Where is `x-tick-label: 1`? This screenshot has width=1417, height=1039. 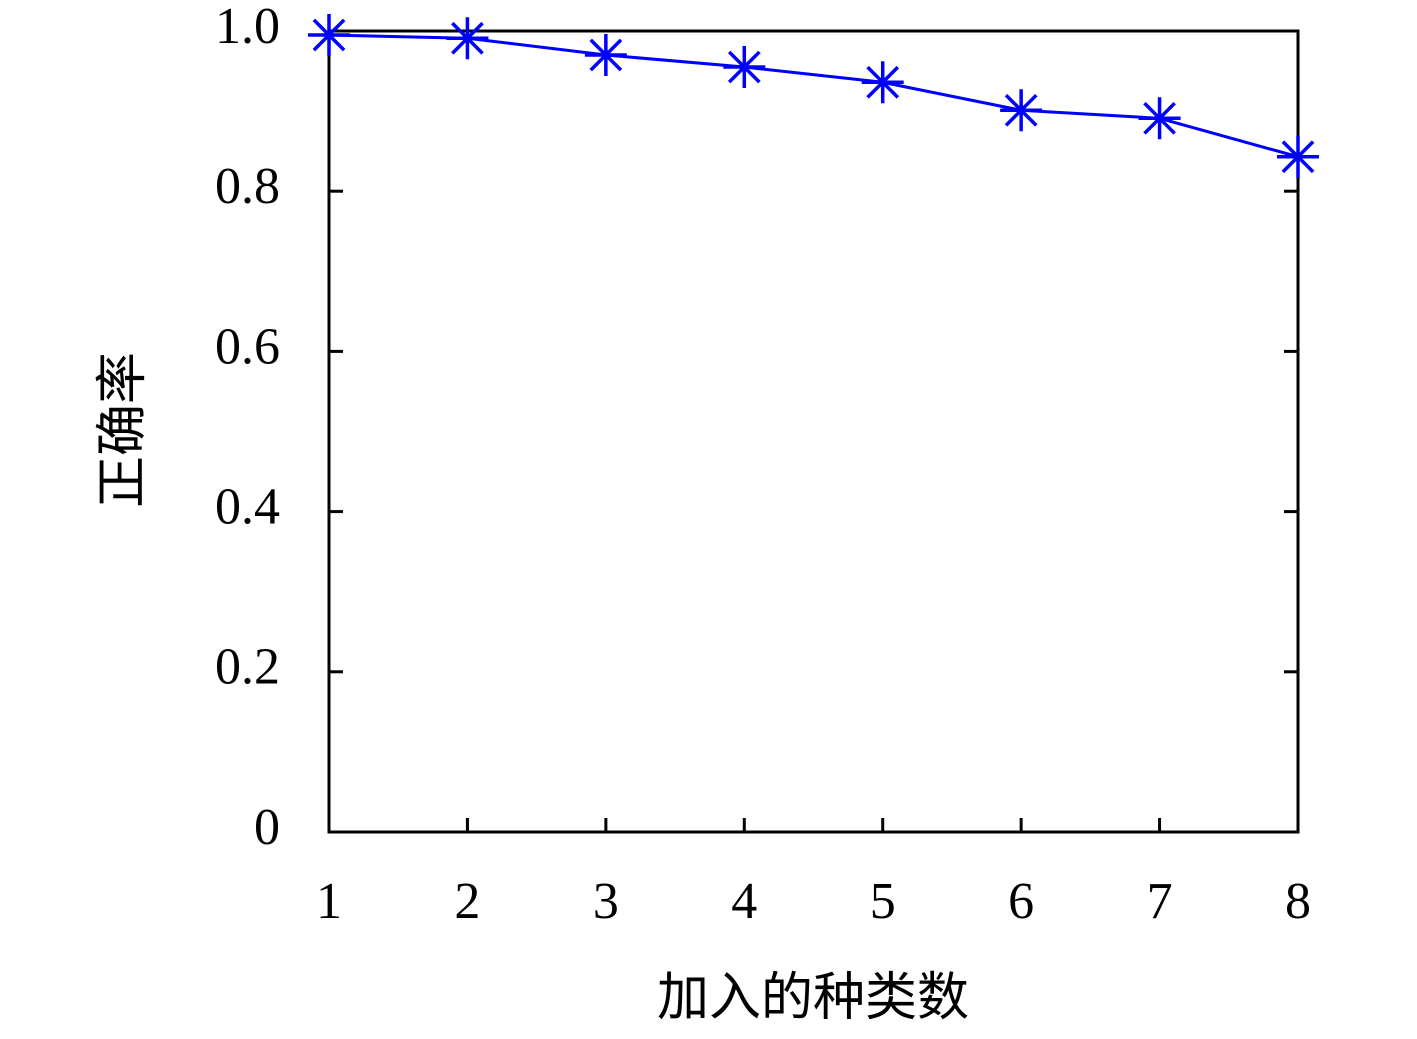
x-tick-label: 1 is located at coordinates (329, 901).